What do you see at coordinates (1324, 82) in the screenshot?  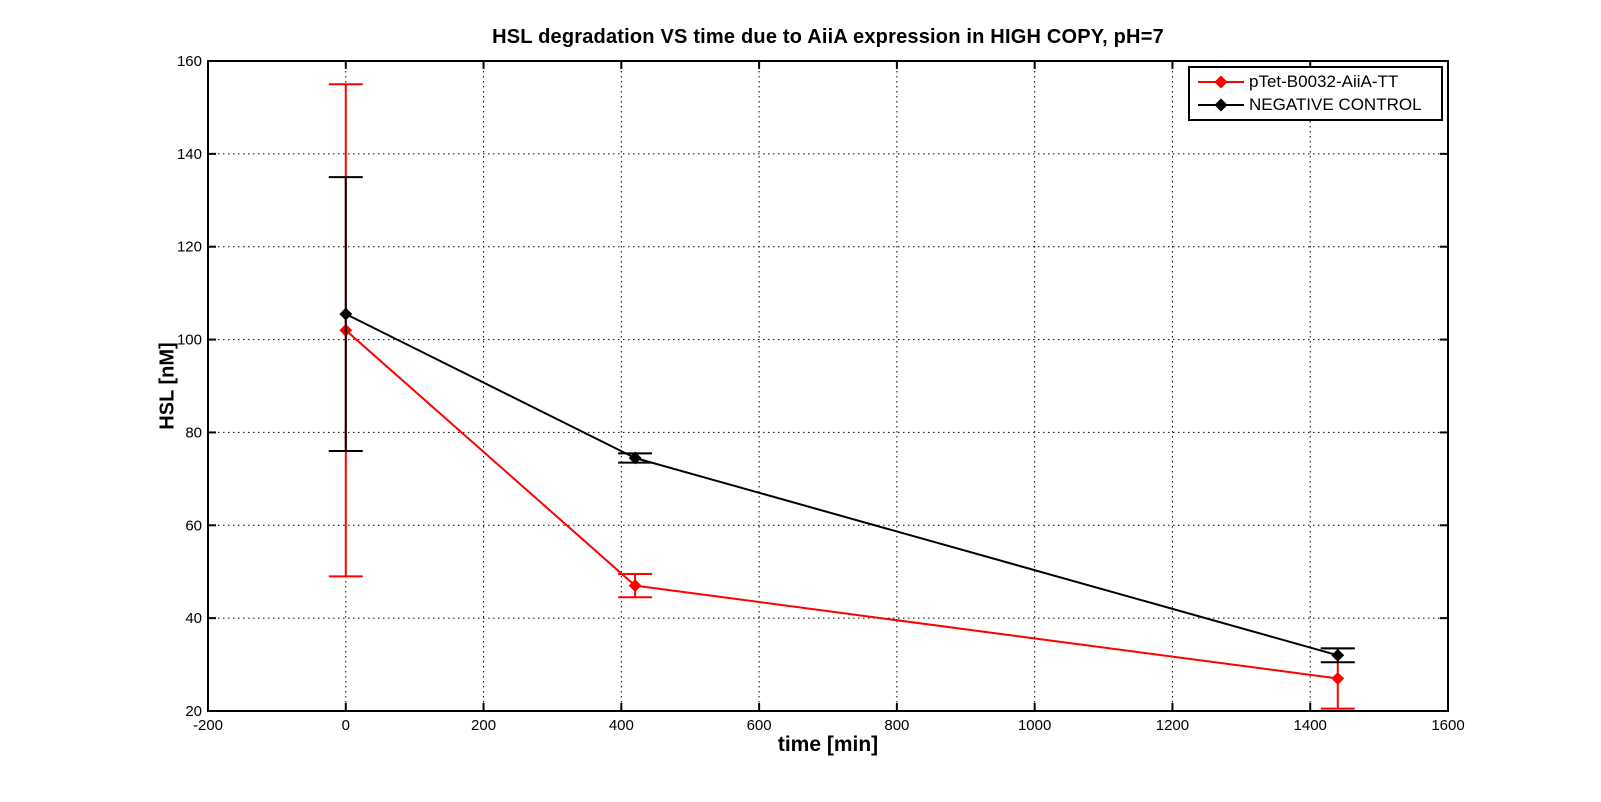 I see `legend-label: pTet-B0032-AiiA-TT` at bounding box center [1324, 82].